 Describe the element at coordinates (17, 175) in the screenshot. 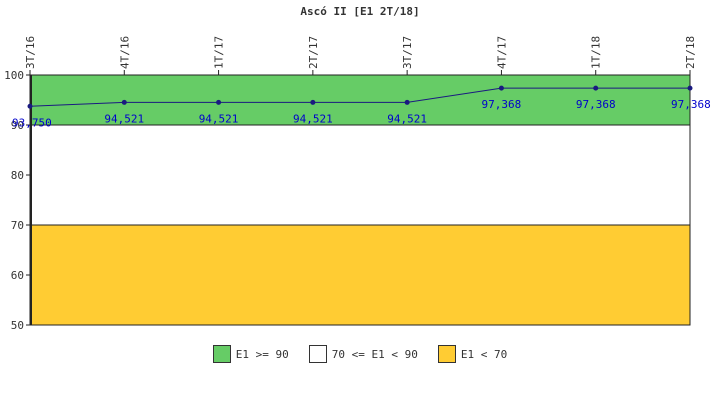

I see `y-tick-label: 80` at that location.